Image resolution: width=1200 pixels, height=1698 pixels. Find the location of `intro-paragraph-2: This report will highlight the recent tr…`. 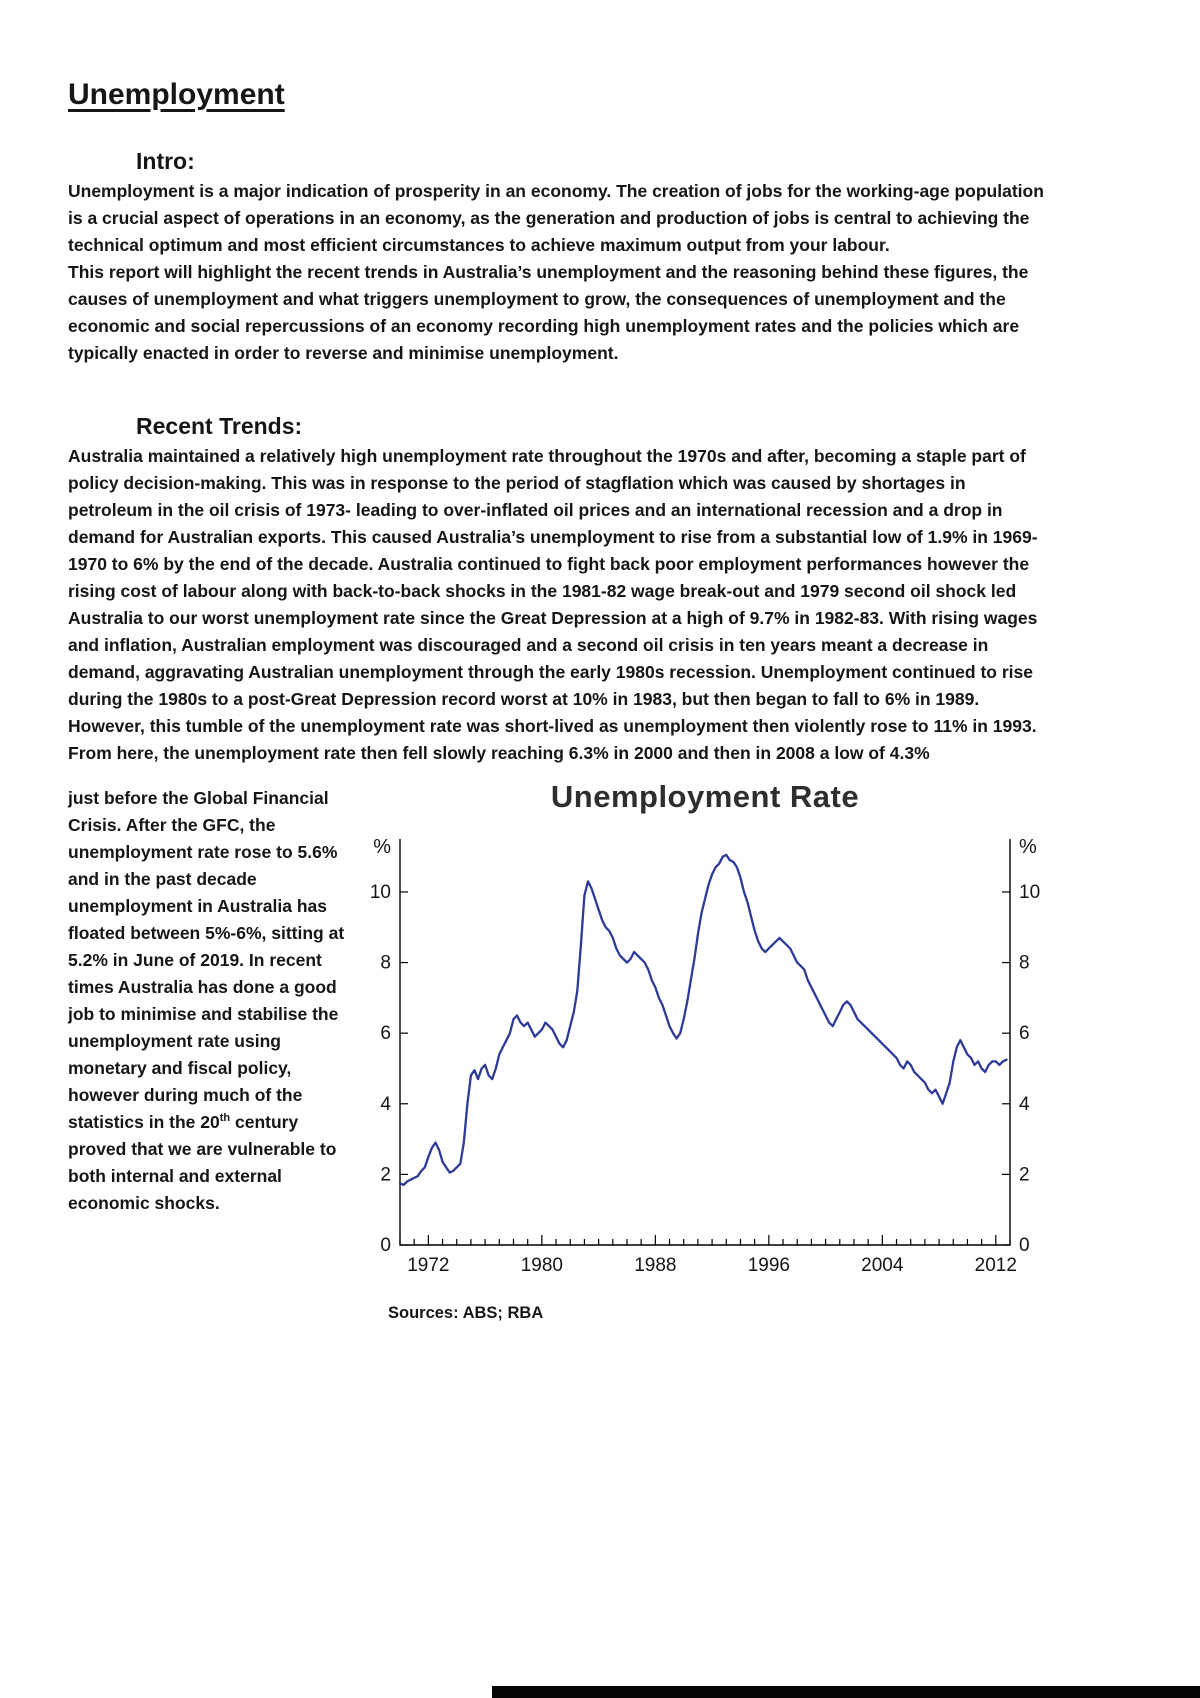

intro-paragraph-2: This report will highlight the recent tr… is located at coordinates (548, 312).